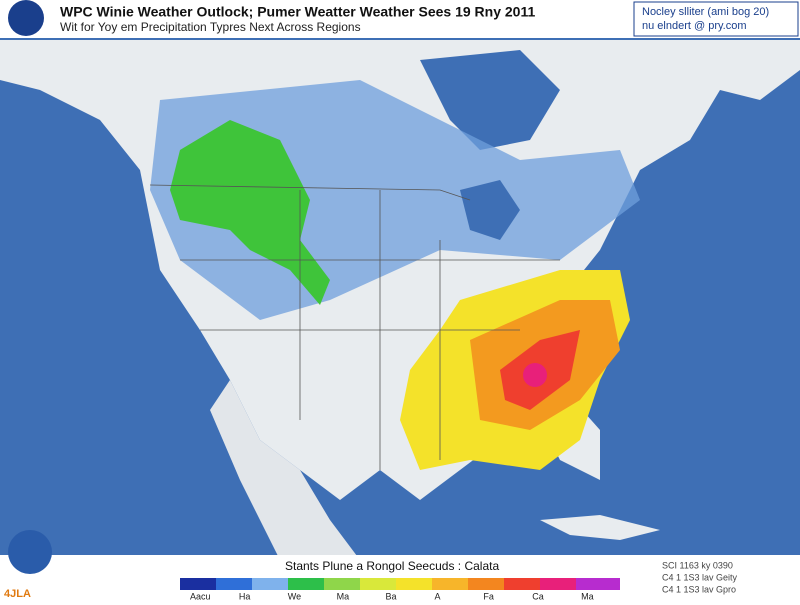  I want to click on legend-label: Ca, so click(538, 595).